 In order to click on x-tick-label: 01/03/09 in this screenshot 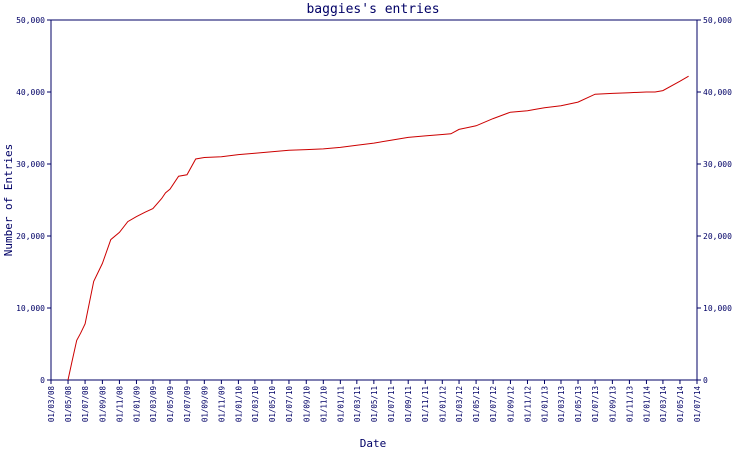, I will do `click(153, 404)`.